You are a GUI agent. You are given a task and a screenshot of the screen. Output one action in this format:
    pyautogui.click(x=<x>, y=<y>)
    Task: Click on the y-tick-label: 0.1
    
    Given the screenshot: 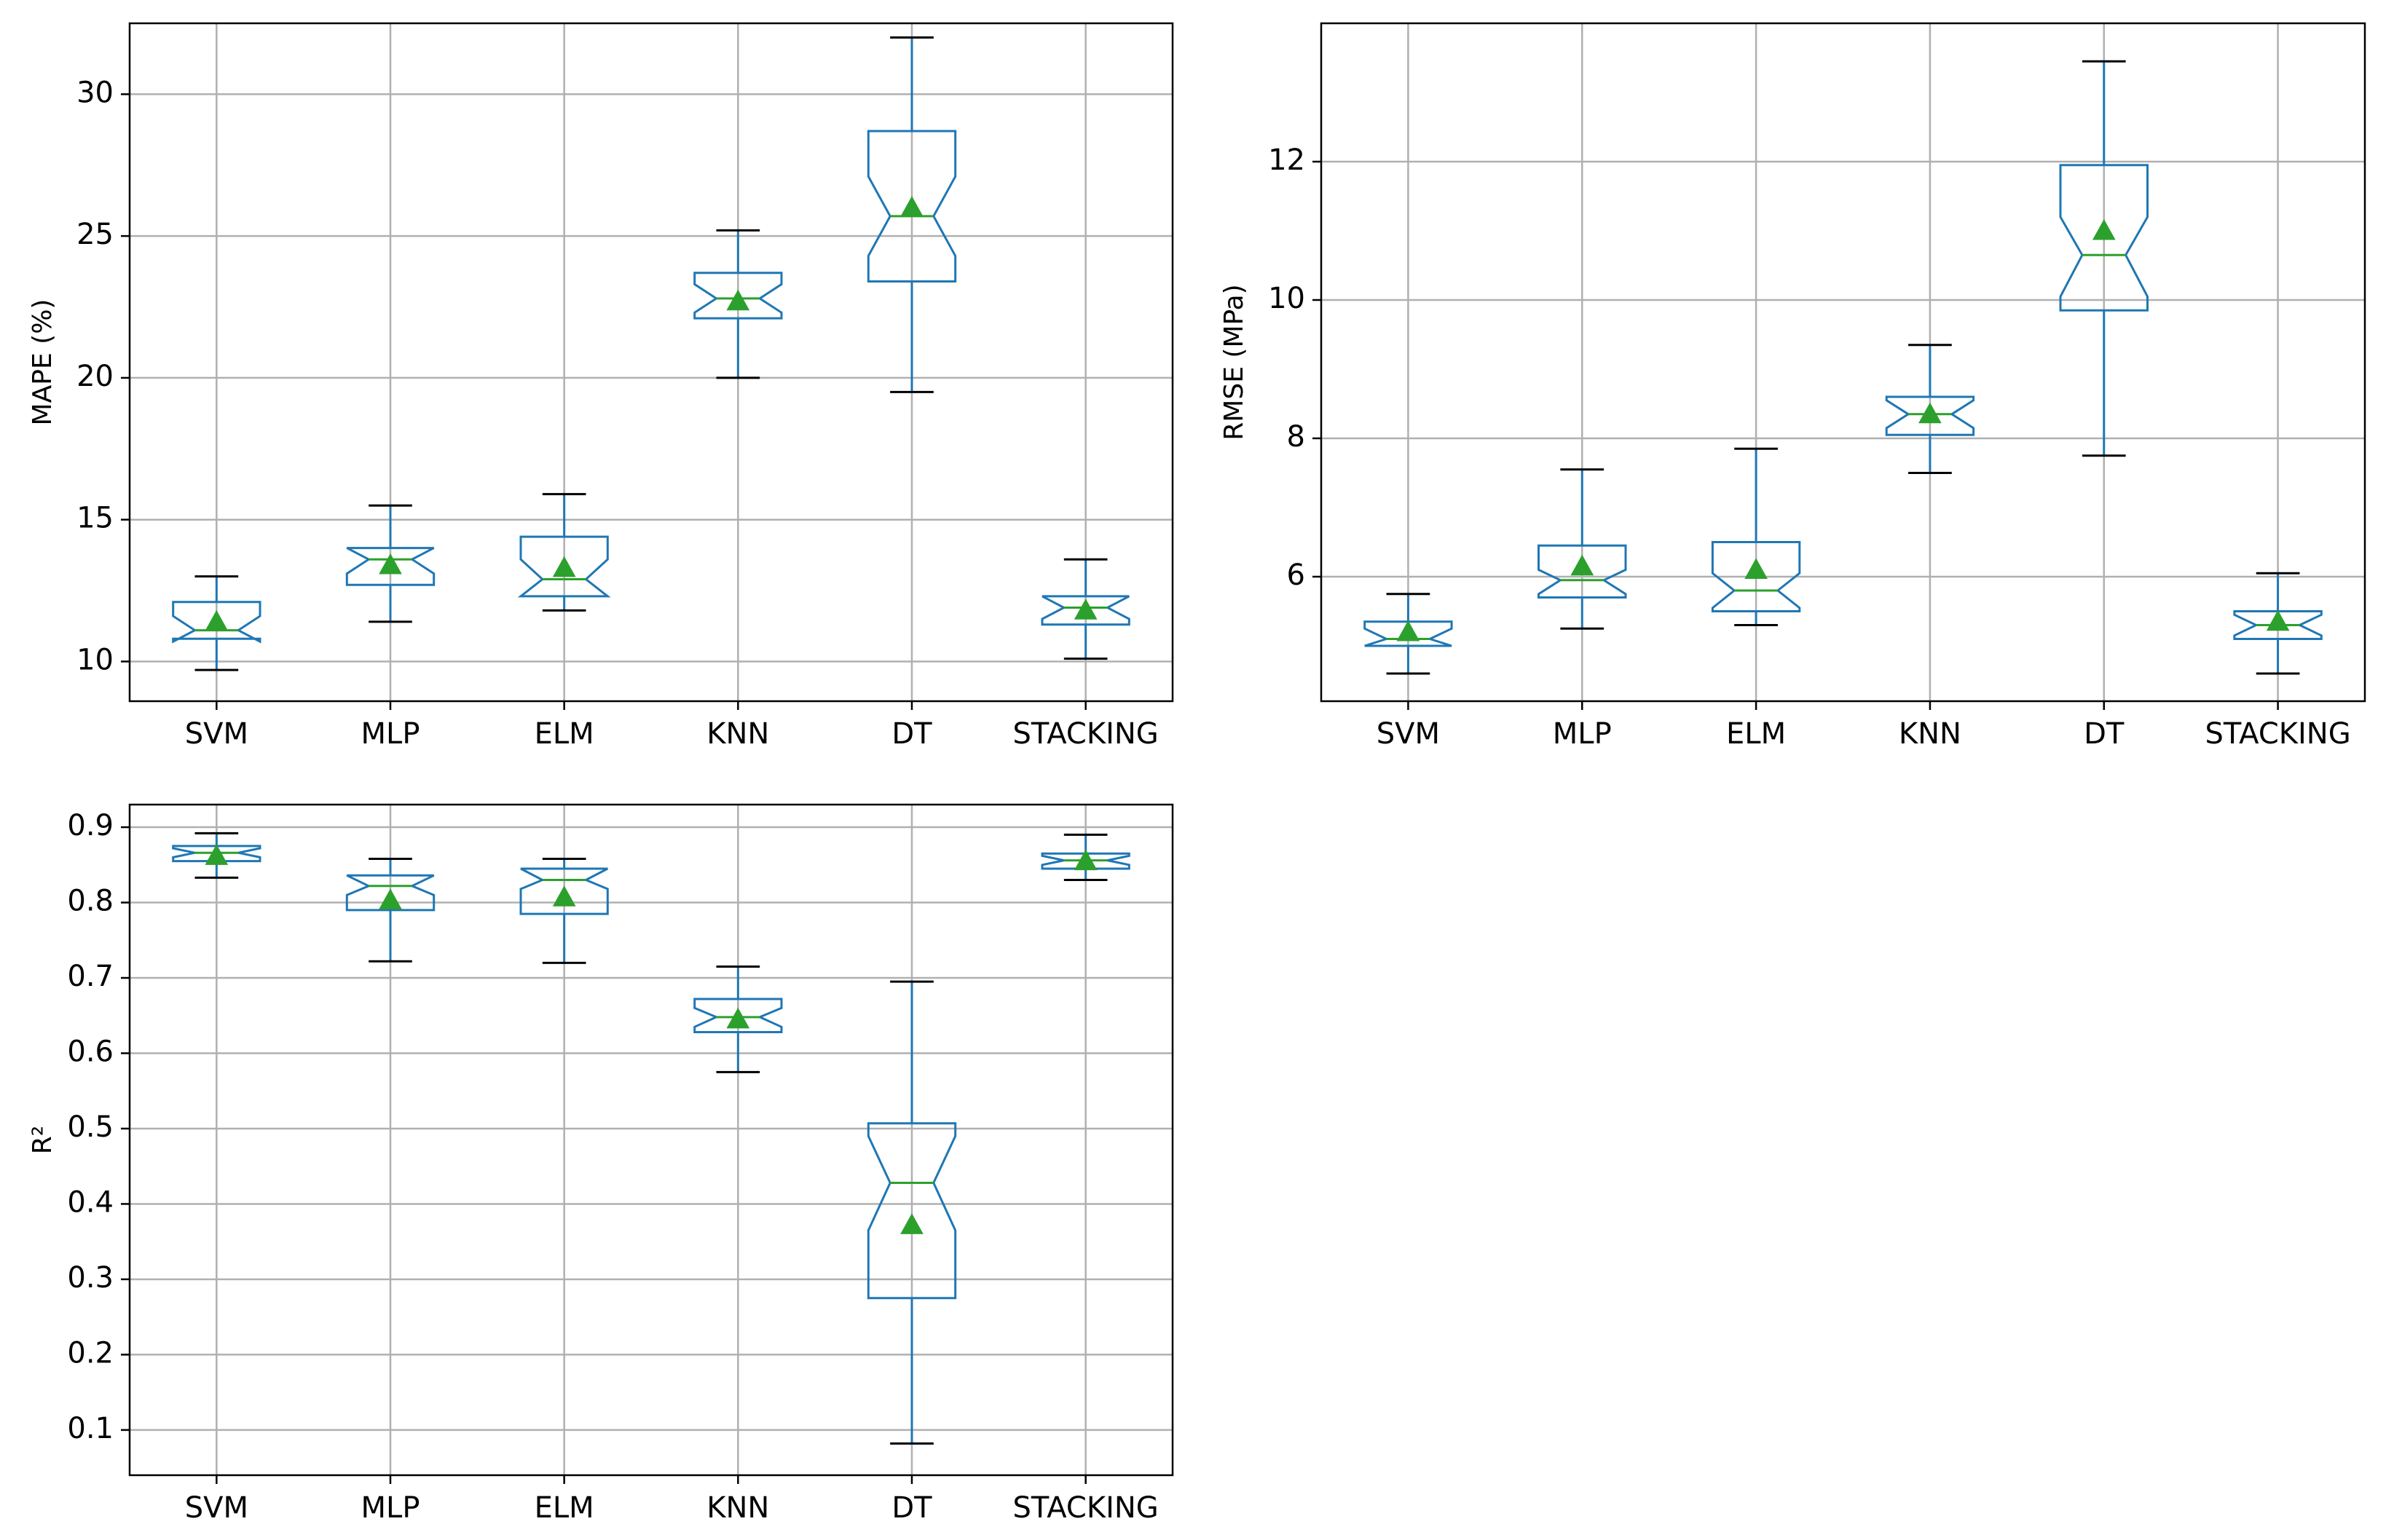 What is the action you would take?
    pyautogui.click(x=90, y=1428)
    